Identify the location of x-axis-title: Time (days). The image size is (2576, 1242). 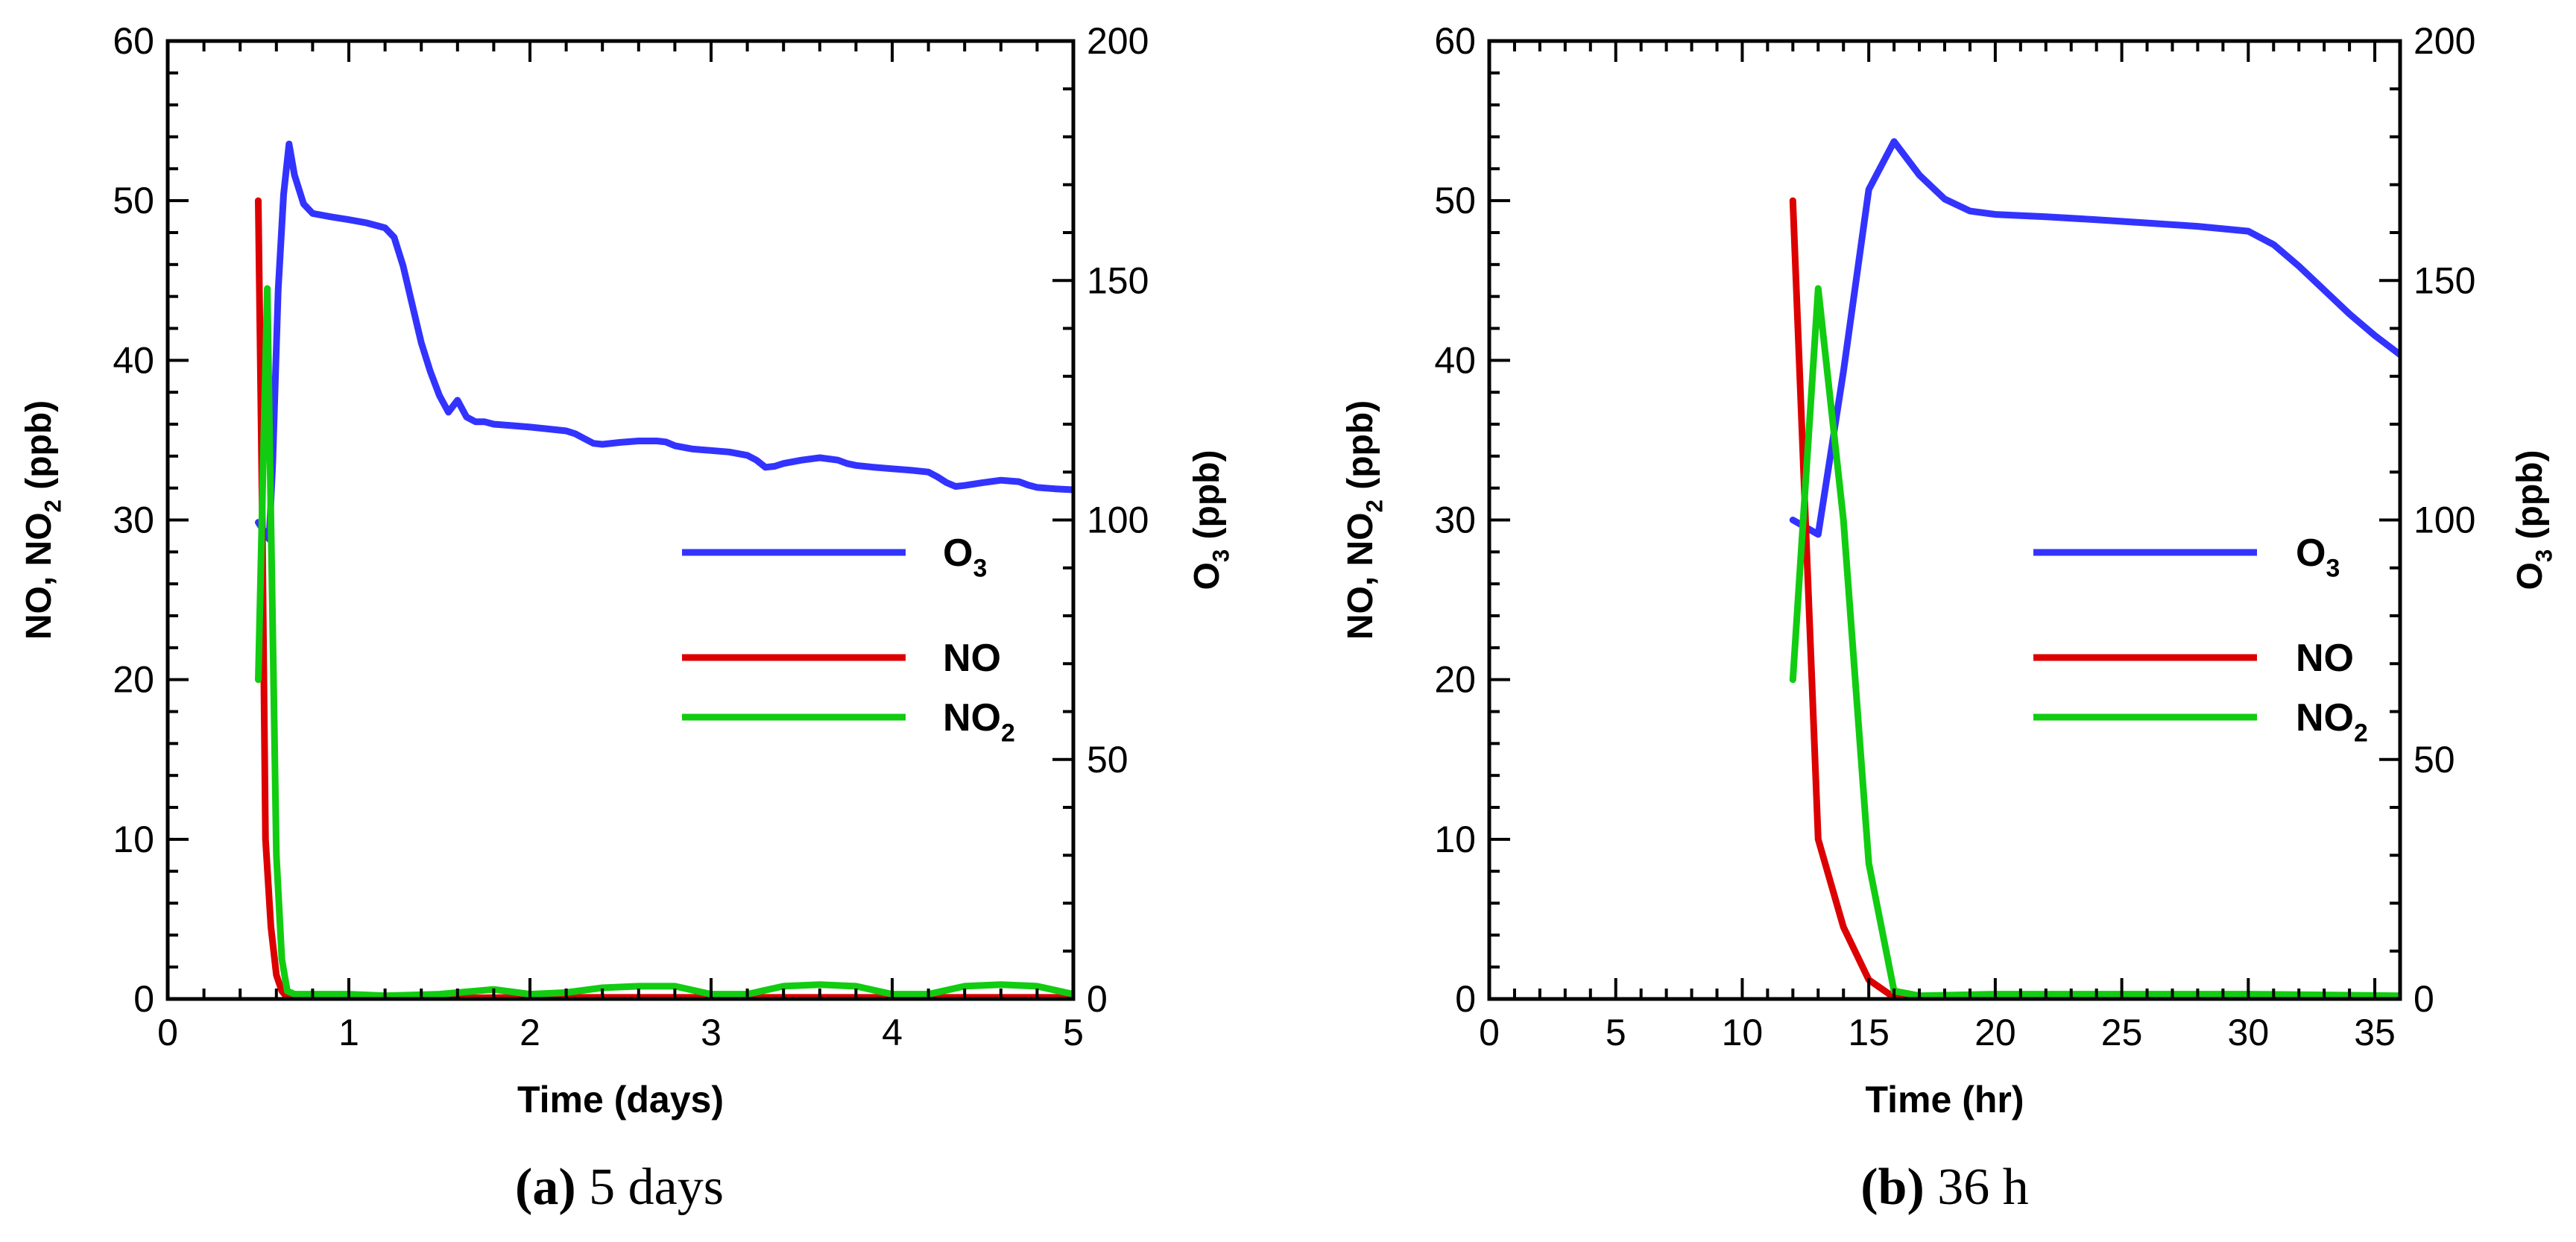
(620, 1099).